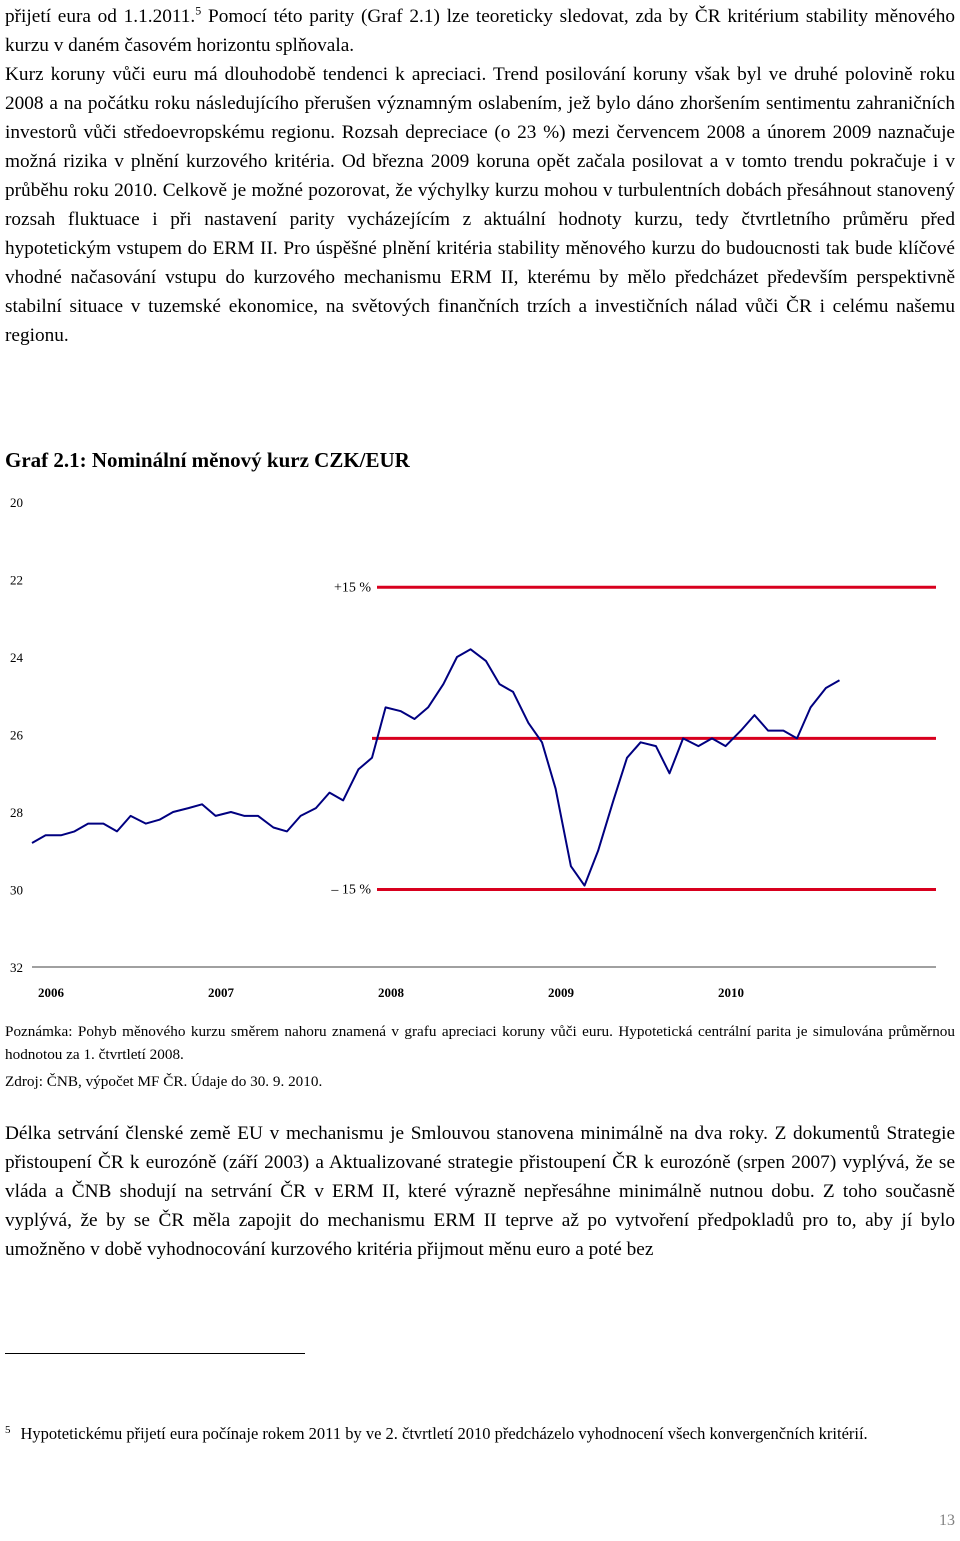 The width and height of the screenshot is (960, 1541). What do you see at coordinates (51, 992) in the screenshot?
I see `x-tick-label: 2006` at bounding box center [51, 992].